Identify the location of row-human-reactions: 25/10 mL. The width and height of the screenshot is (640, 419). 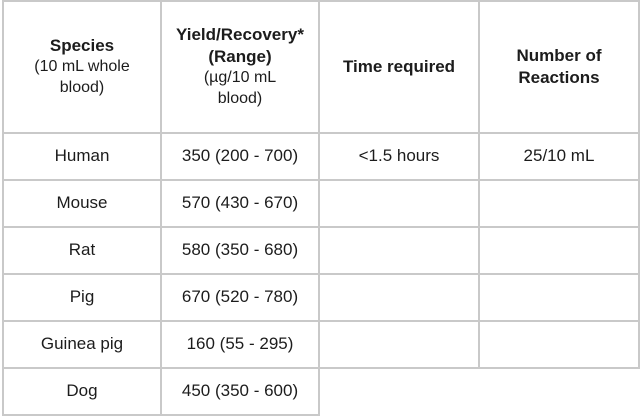
(560, 157).